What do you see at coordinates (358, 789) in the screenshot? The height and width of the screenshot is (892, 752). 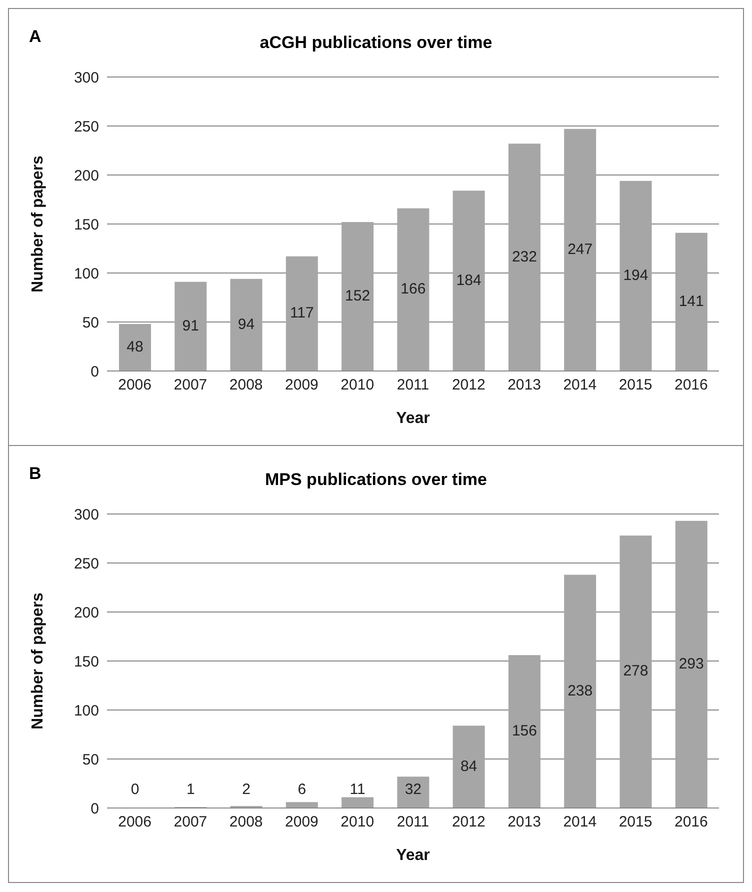 I see `data-label: 11` at bounding box center [358, 789].